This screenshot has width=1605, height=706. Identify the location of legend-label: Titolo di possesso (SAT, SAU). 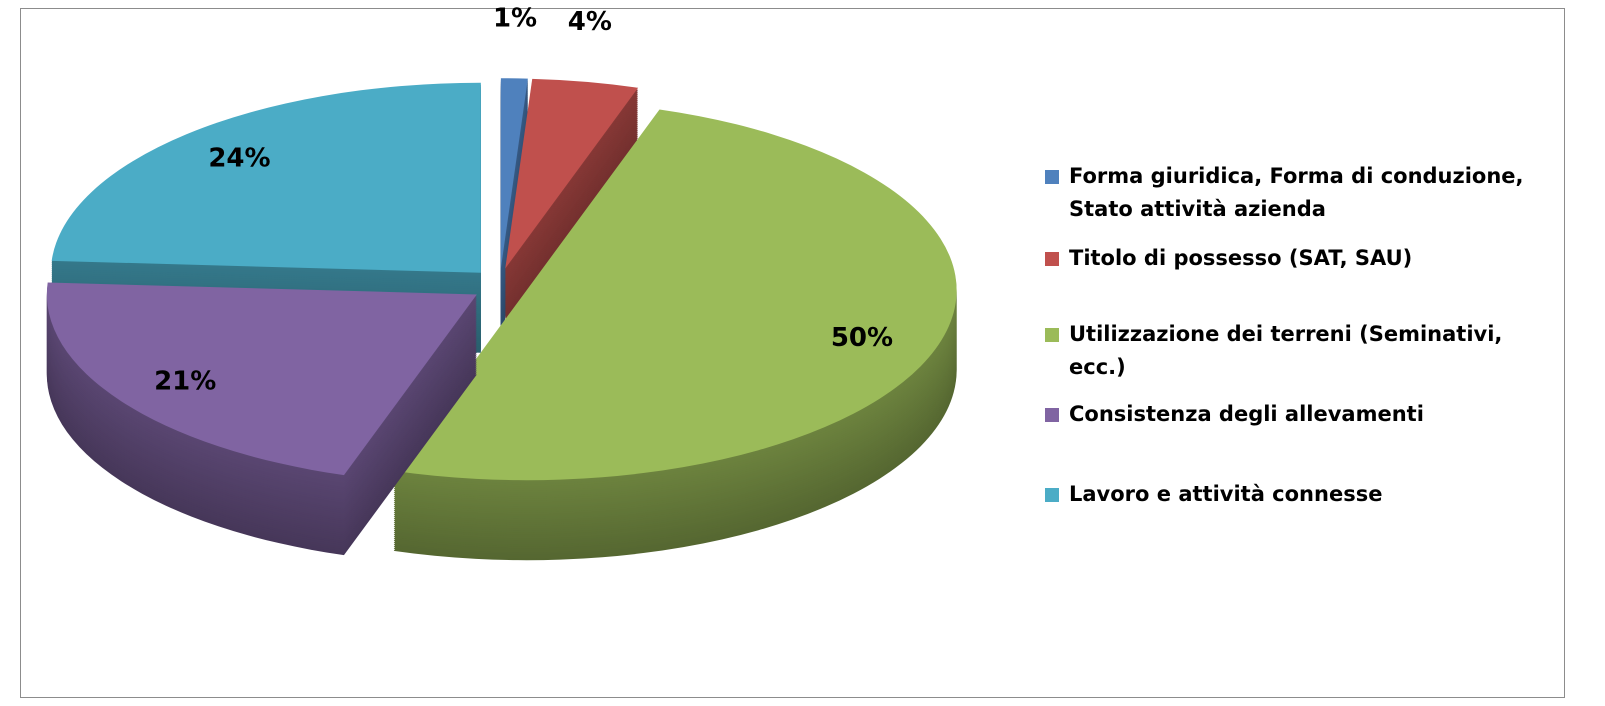
(1241, 258).